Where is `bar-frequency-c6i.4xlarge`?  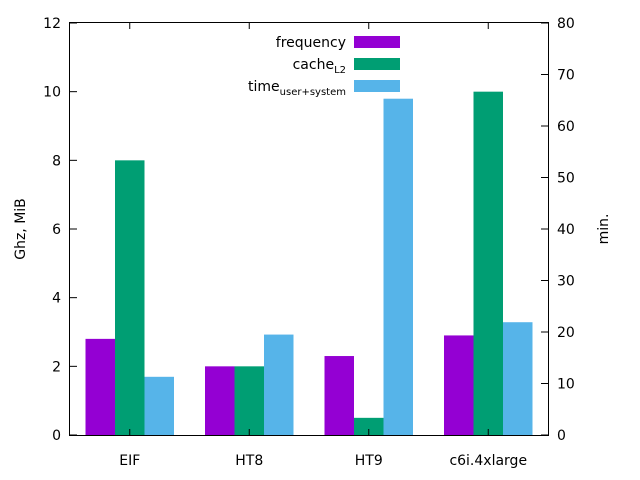
bar-frequency-c6i.4xlarge is located at coordinates (459, 385).